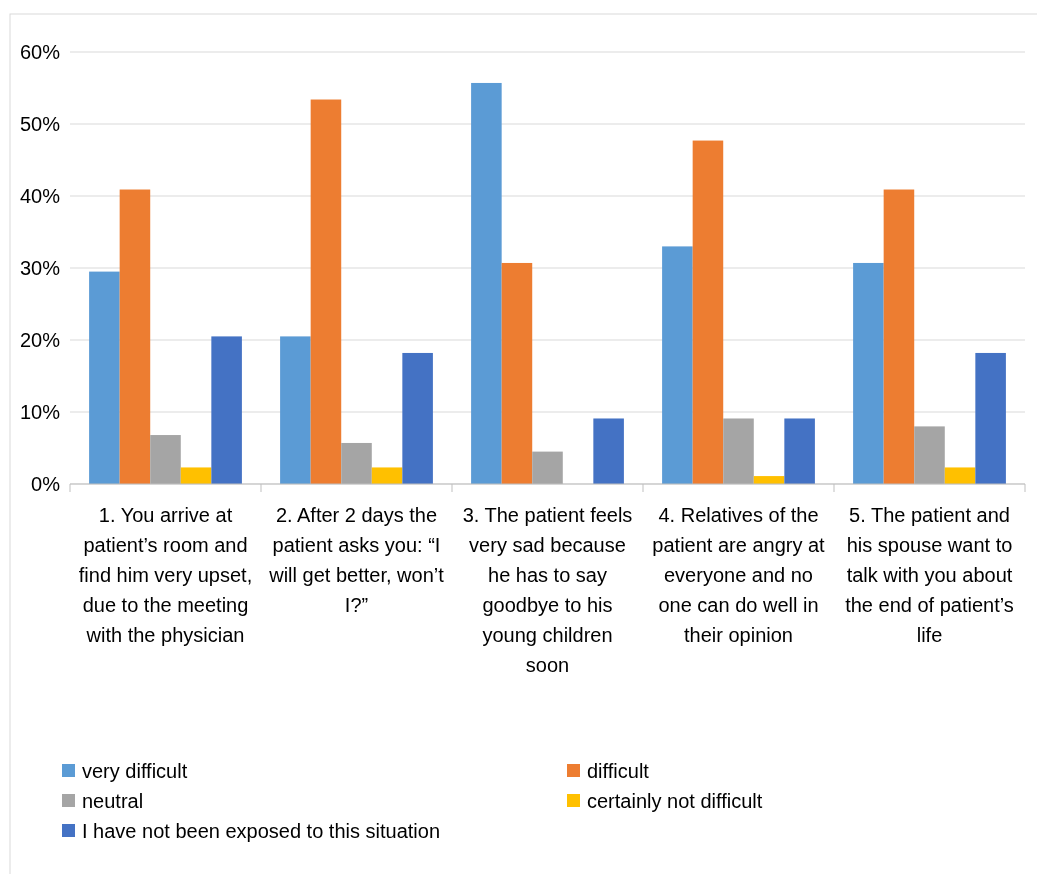 This screenshot has width=1037, height=874. I want to click on legend-label: very difficult, so click(135, 771).